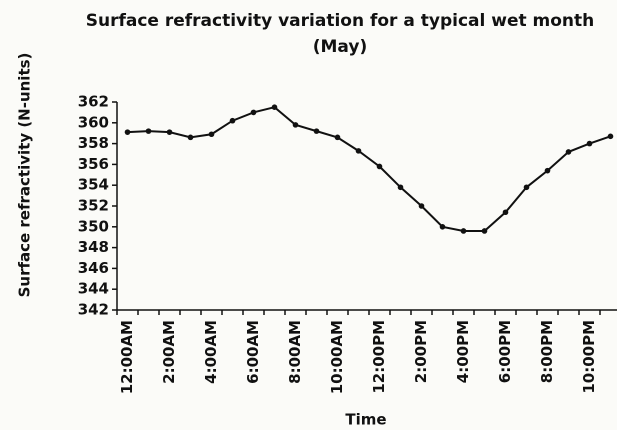  What do you see at coordinates (93, 102) in the screenshot?
I see `y-tick-label: 362` at bounding box center [93, 102].